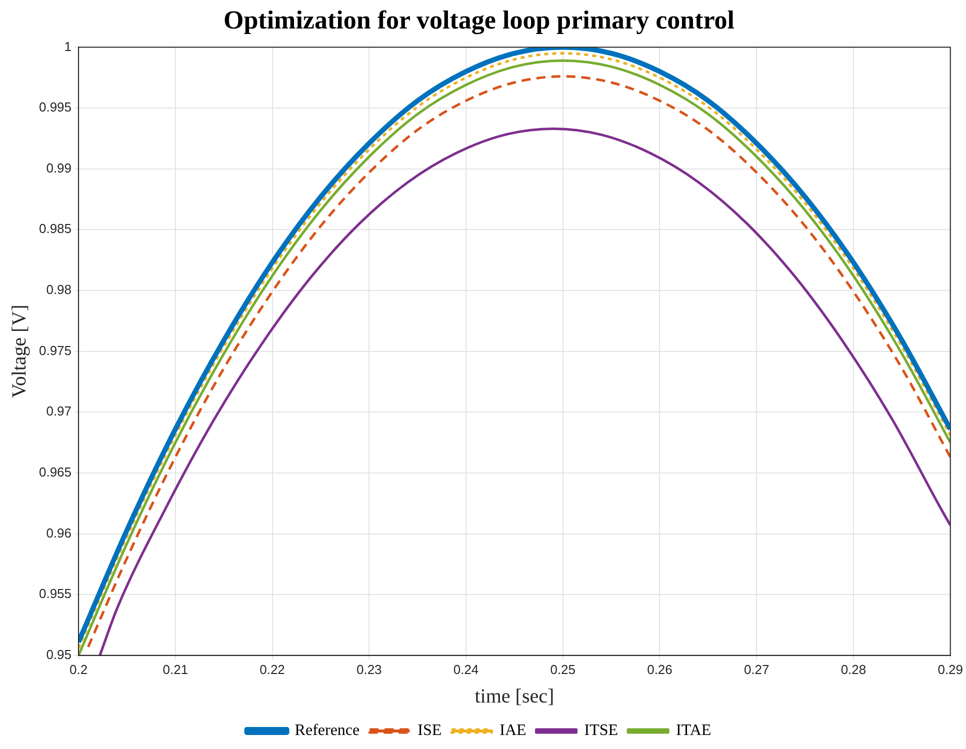 The height and width of the screenshot is (749, 966). Describe the element at coordinates (78, 669) in the screenshot. I see `x-tick-label: 0.2` at that location.